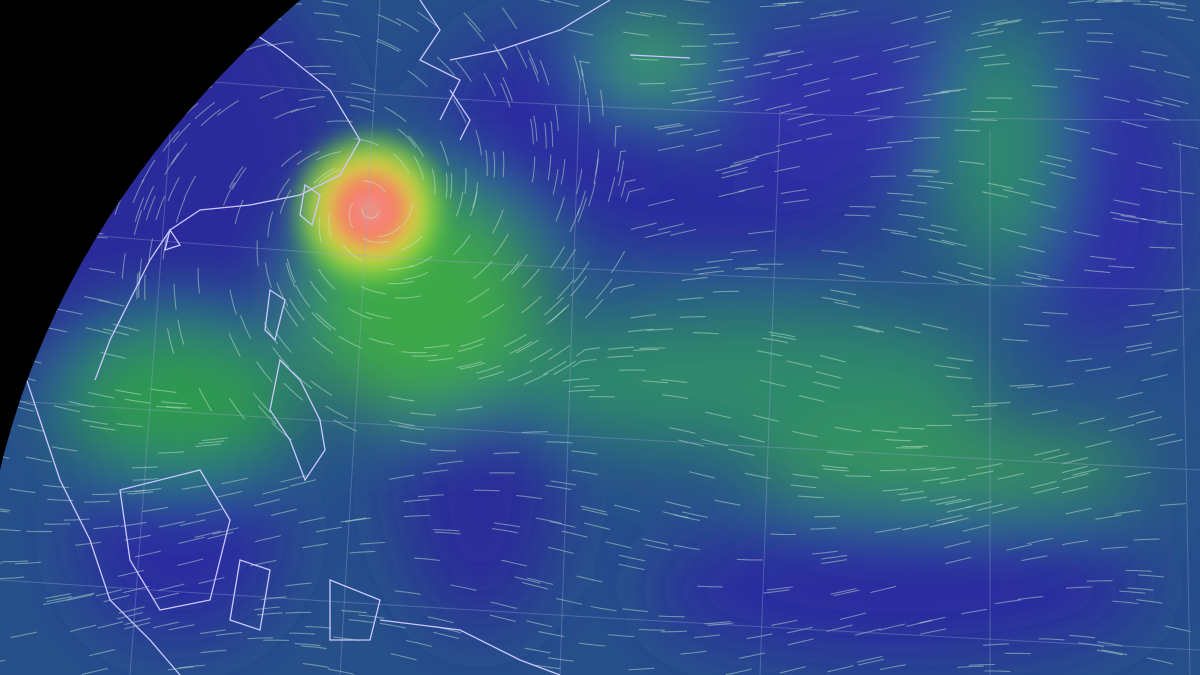 This screenshot has height=675, width=1200. I want to click on typhoon, so click(370, 210).